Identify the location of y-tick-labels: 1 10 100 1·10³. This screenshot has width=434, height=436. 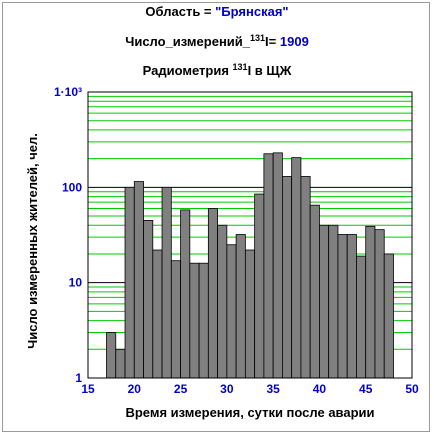
(68, 235).